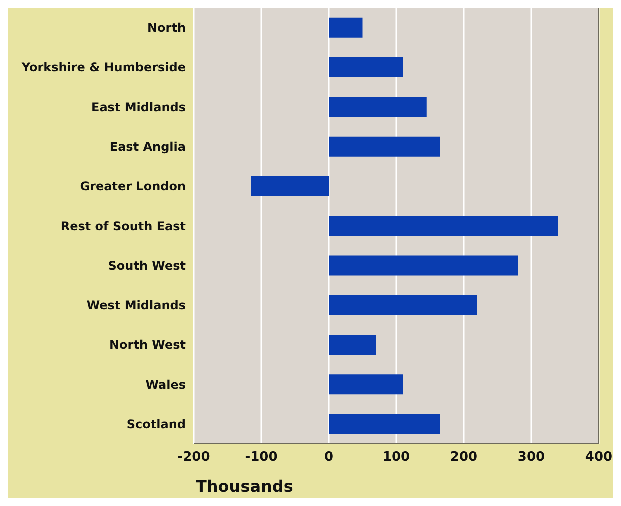 The width and height of the screenshot is (621, 506). Describe the element at coordinates (245, 486) in the screenshot. I see `x-axis-title: Thousands` at that location.